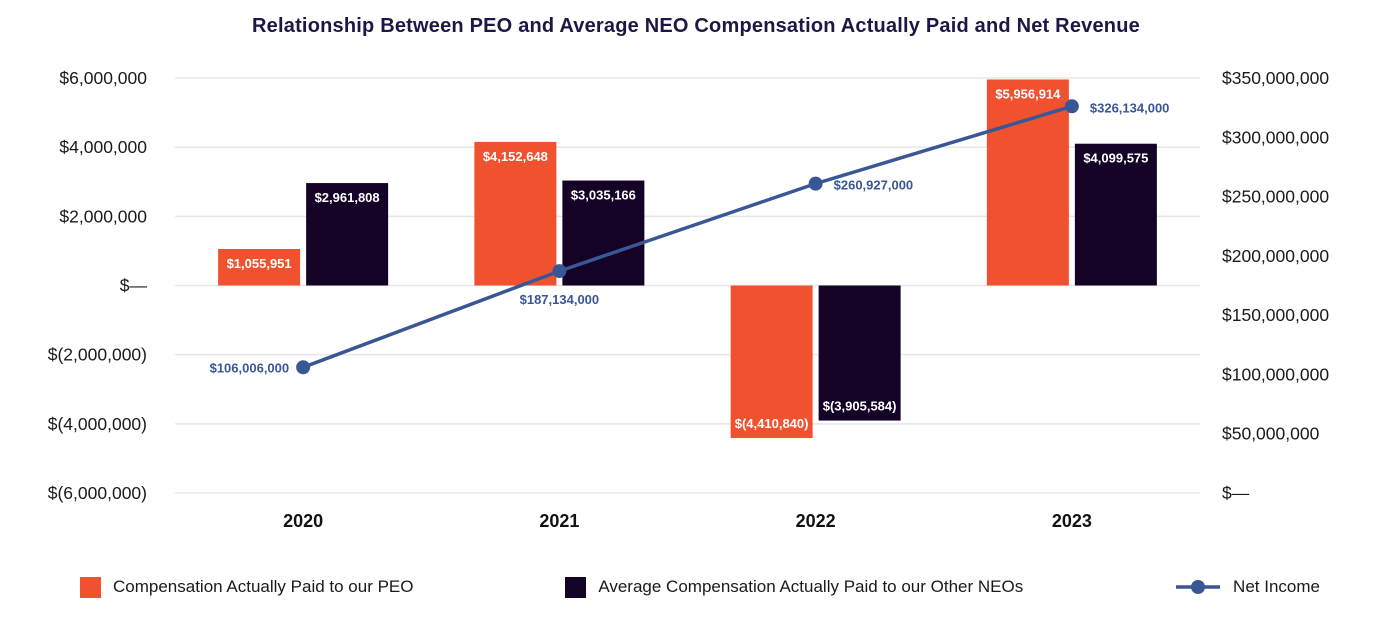  I want to click on right-axis-tick: $300,000,000, so click(1275, 137).